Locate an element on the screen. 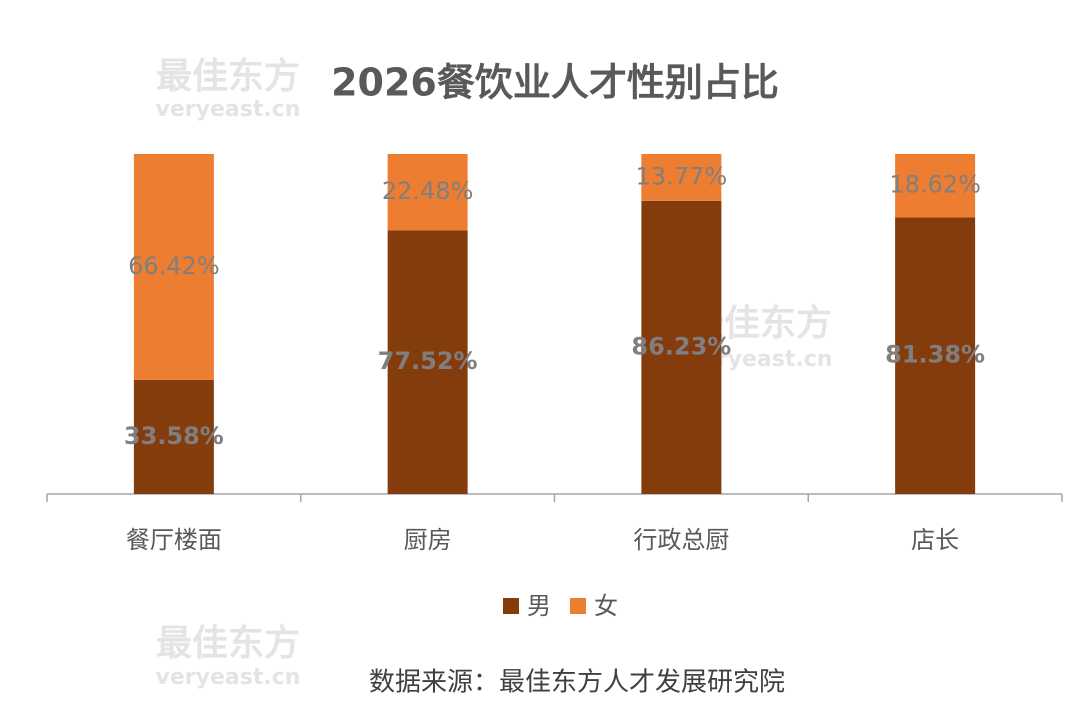 This screenshot has width=1080, height=726. x-tick-label: 店长 is located at coordinates (935, 540).